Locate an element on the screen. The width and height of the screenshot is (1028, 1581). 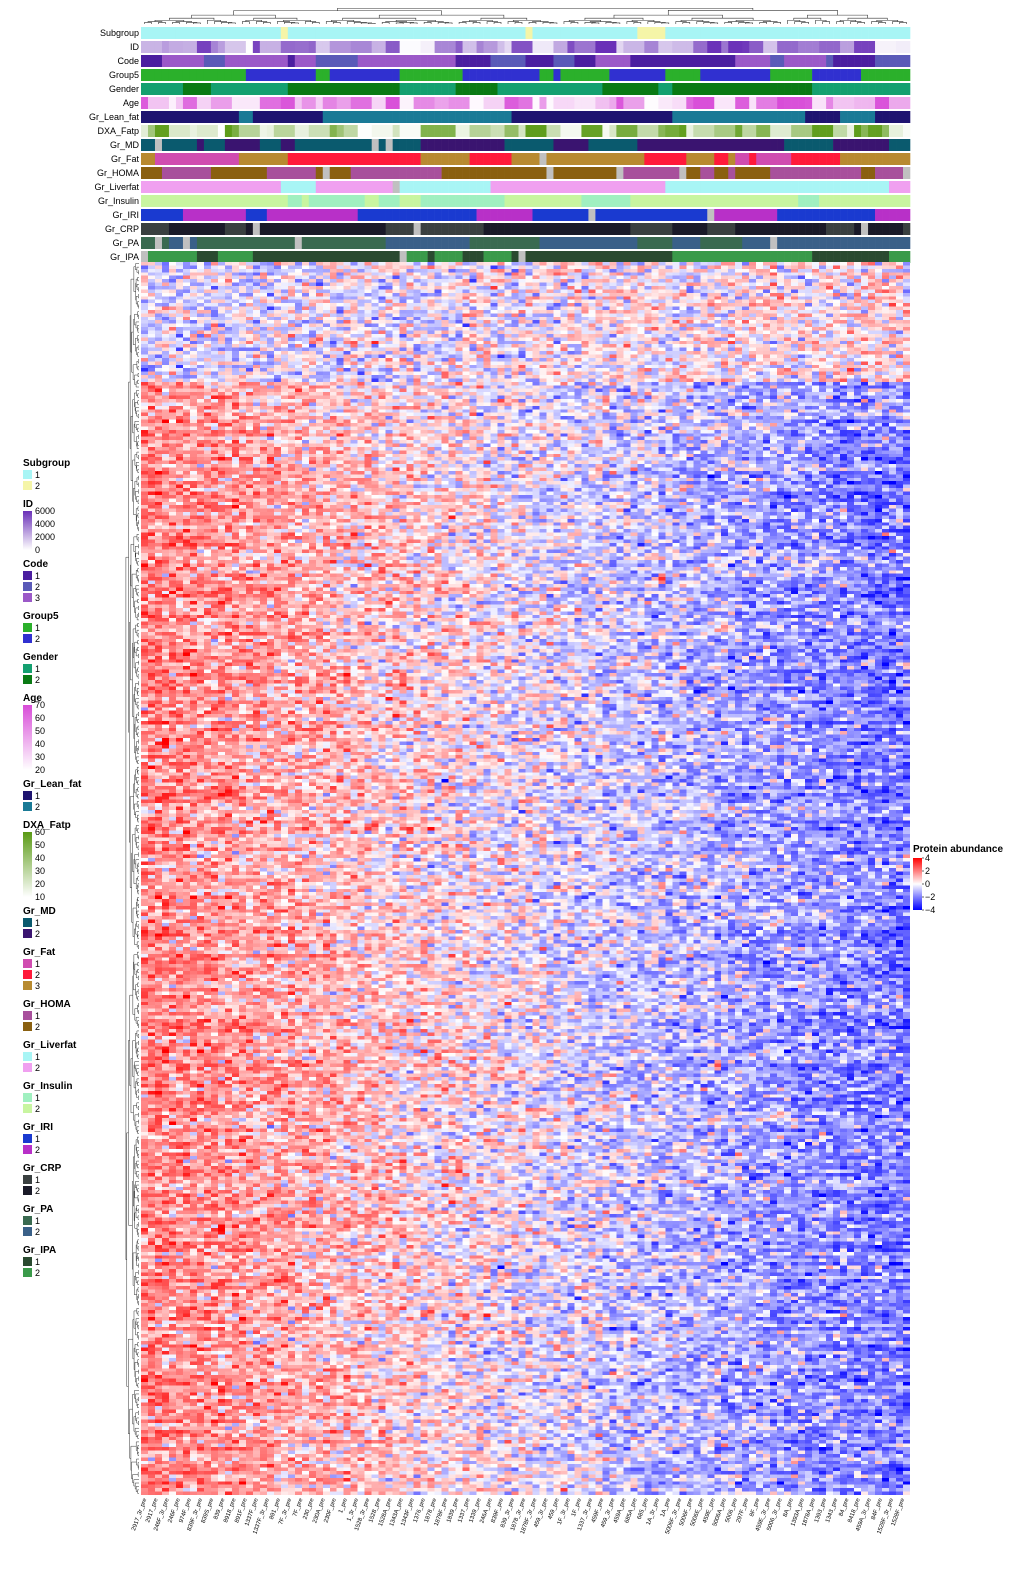
track-label: Gender is located at coordinates (124, 89).